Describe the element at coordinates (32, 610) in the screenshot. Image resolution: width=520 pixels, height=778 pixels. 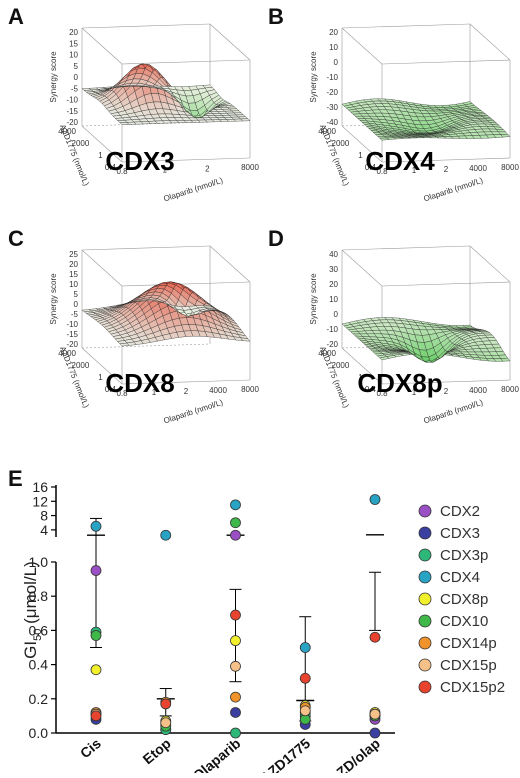
I see `y-axis-label: GI50 (μmol/L)` at that location.